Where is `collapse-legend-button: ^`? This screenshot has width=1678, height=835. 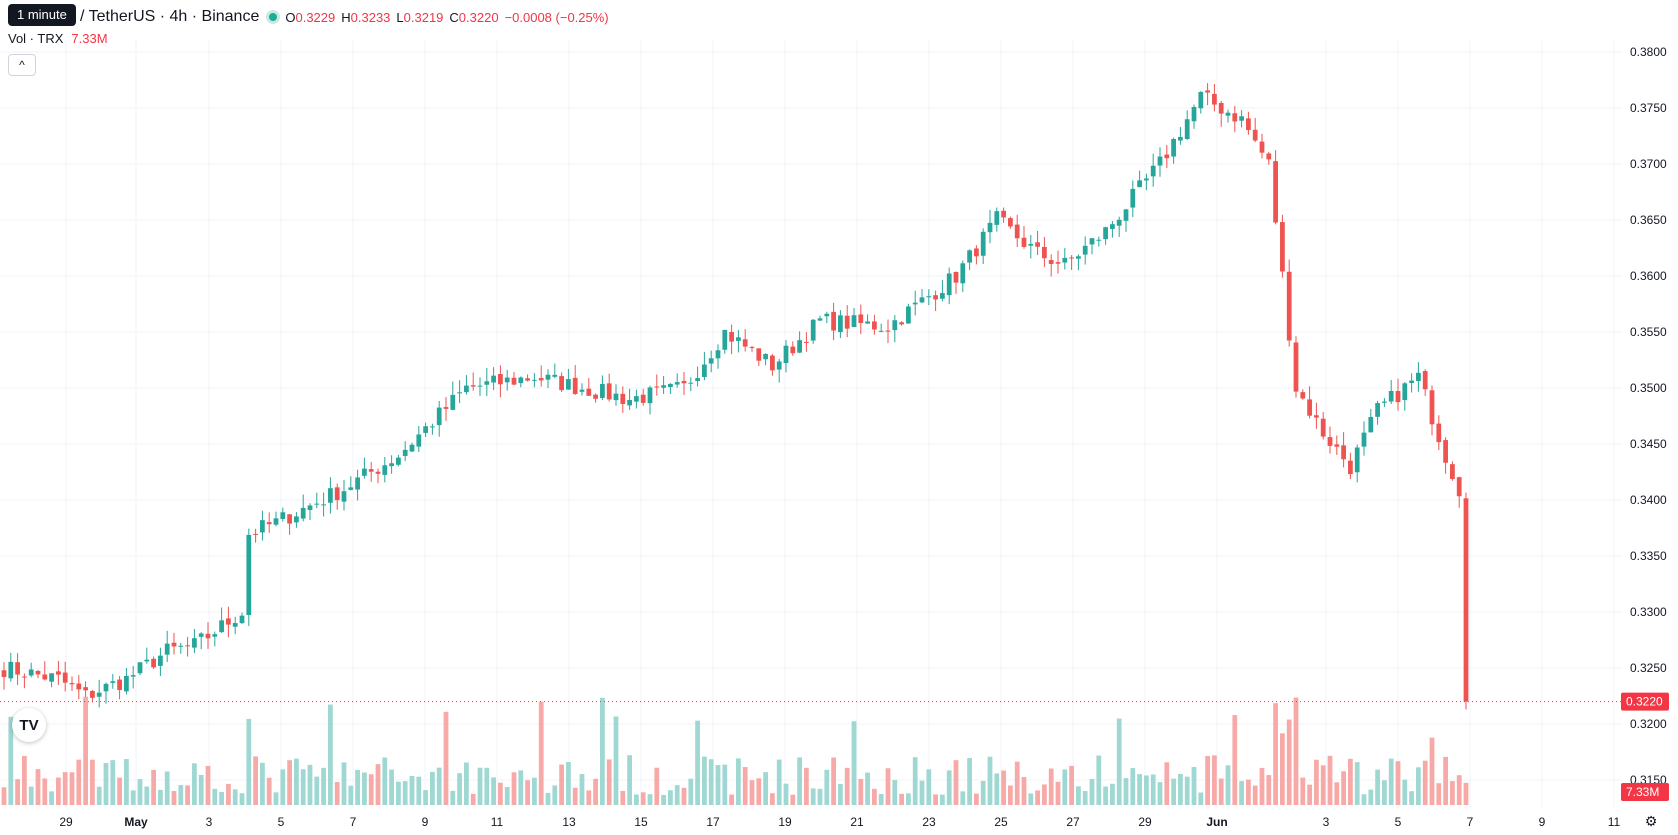 collapse-legend-button: ^ is located at coordinates (22, 65).